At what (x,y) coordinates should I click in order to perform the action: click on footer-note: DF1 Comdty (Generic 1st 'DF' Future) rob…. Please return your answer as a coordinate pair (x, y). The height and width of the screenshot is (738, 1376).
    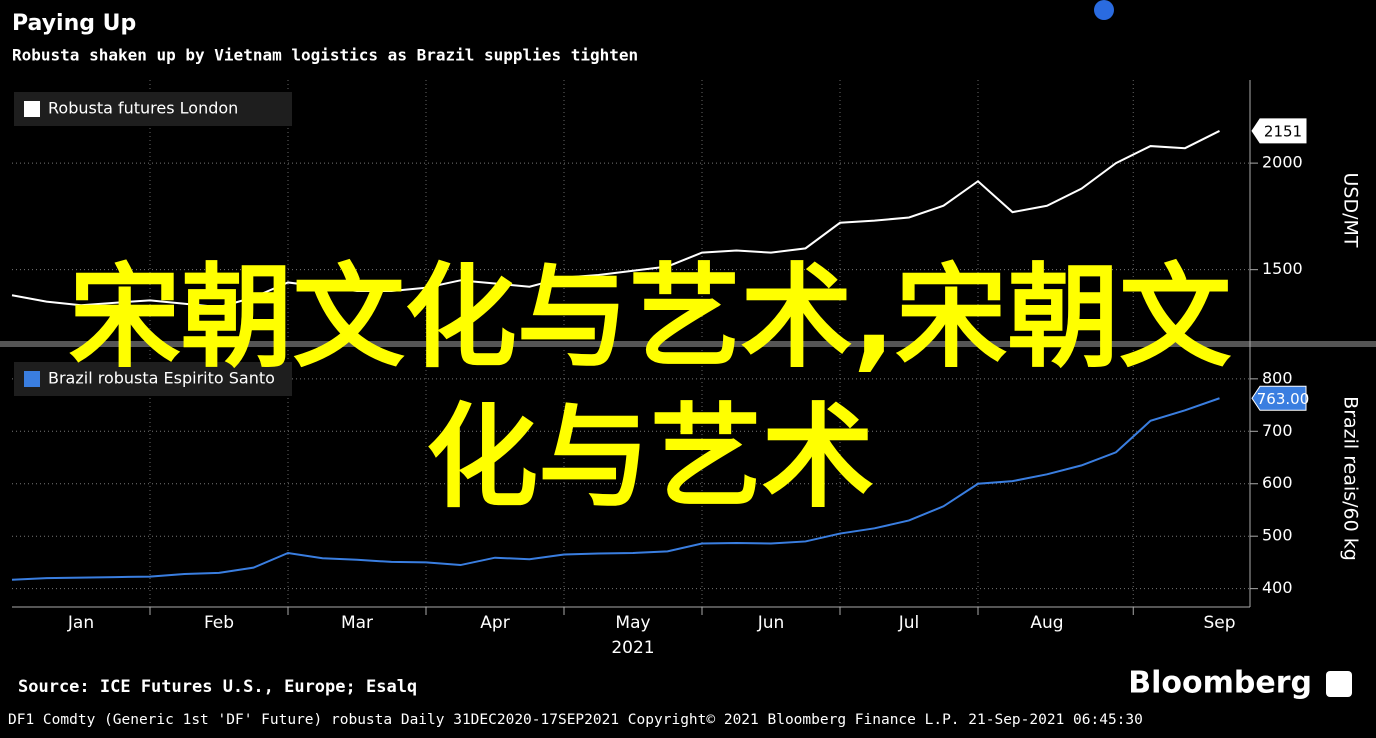
    Looking at the image, I should click on (575, 720).